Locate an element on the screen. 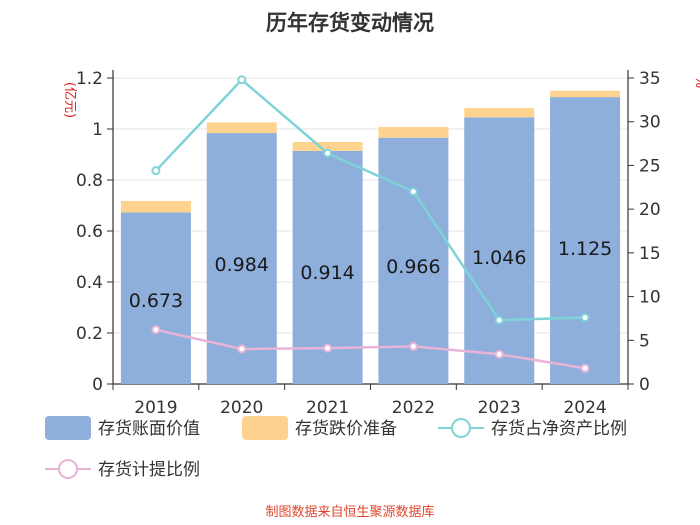 The width and height of the screenshot is (700, 525). x-tick-label: 2022 is located at coordinates (413, 408).